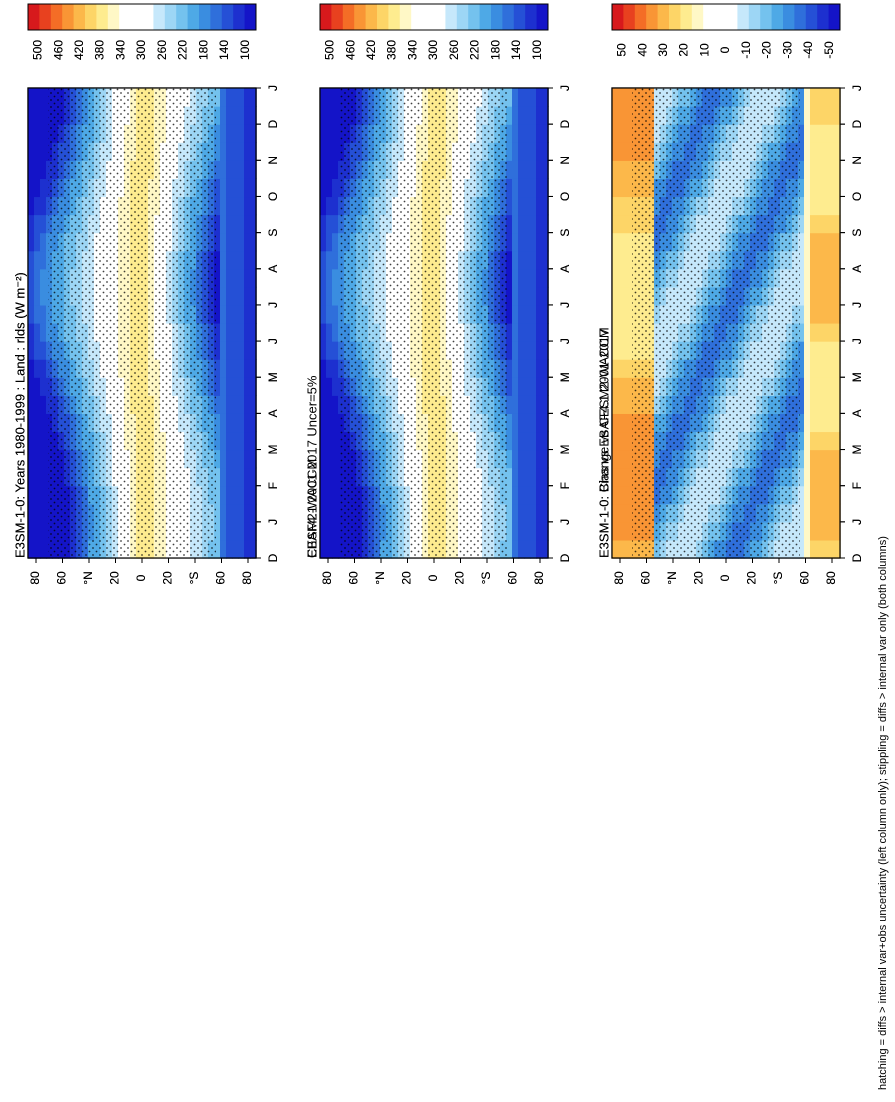 The image size is (895, 1102). What do you see at coordinates (424, 323) in the screenshot?
I see `stipple-overlay` at bounding box center [424, 323].